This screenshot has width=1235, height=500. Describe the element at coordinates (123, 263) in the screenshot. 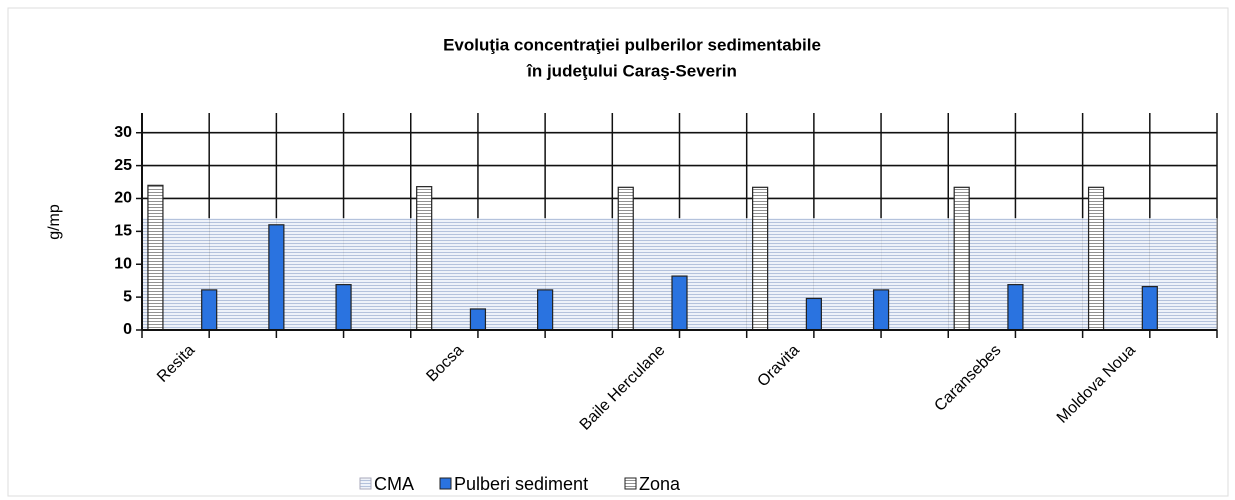

I see `y-tick-label: 10` at that location.